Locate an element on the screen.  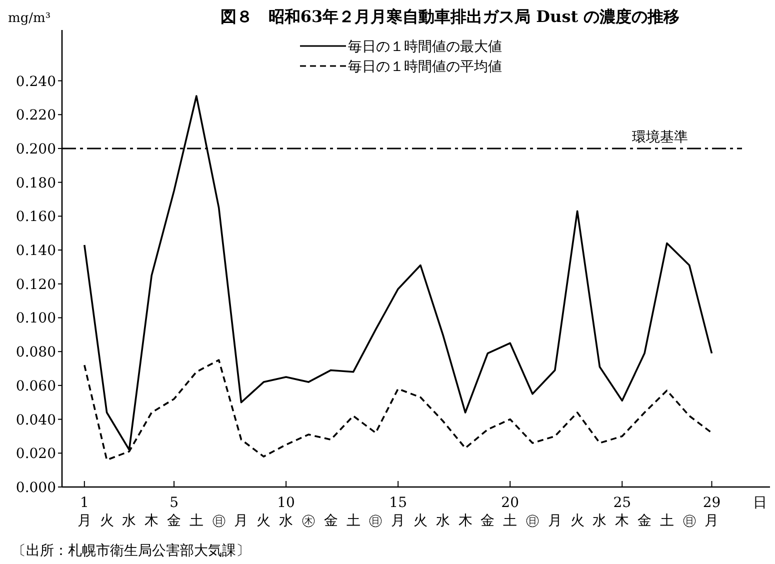
legend-label: 毎日の１時間値の最大値 is located at coordinates (425, 47).